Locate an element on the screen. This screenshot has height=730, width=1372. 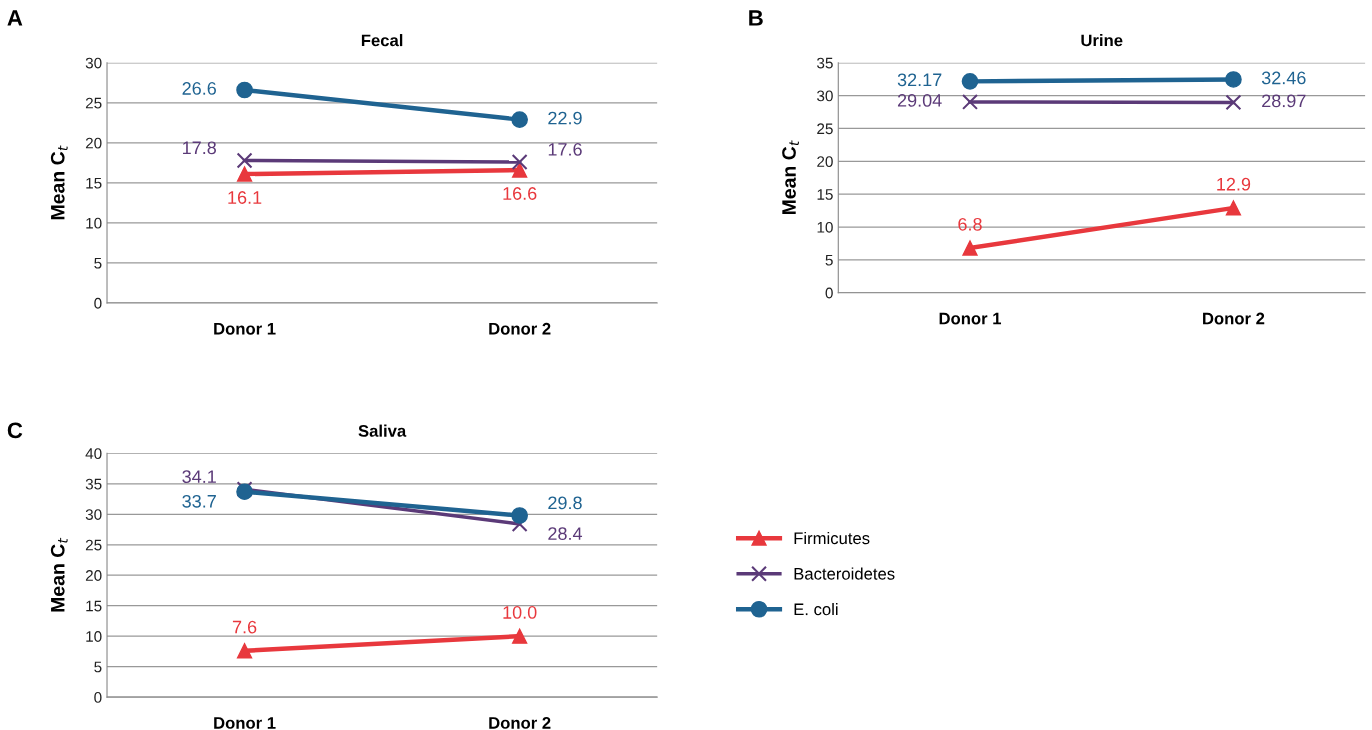
data-label: 32.17 is located at coordinates (919, 80).